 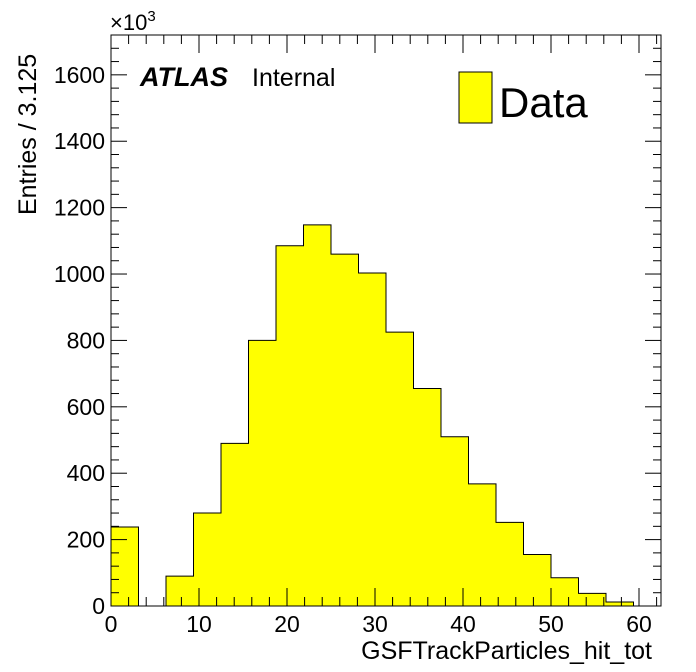 I want to click on y-tick-label: 1000, so click(x=79, y=274).